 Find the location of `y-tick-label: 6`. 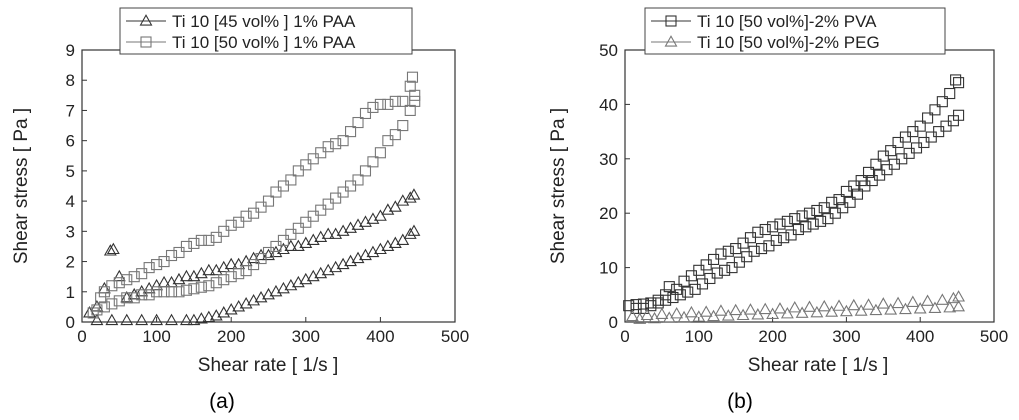

y-tick-label: 6 is located at coordinates (70, 141).